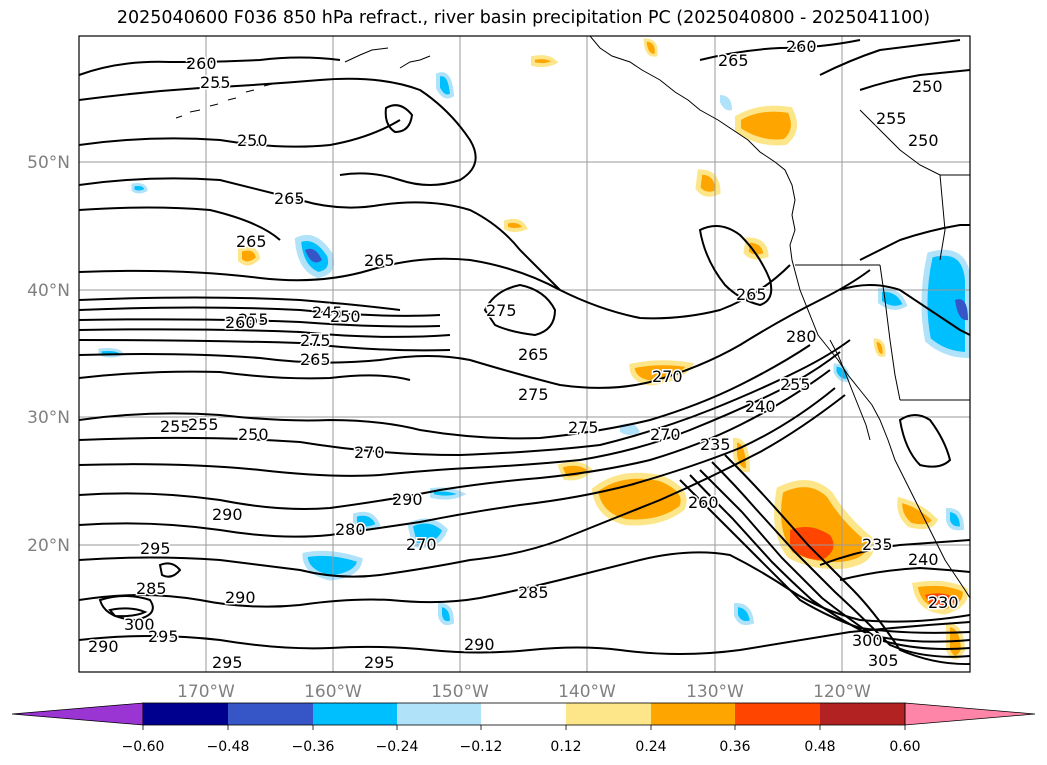 This screenshot has height=765, width=1047. I want to click on longitude-label: 140°W, so click(587, 692).